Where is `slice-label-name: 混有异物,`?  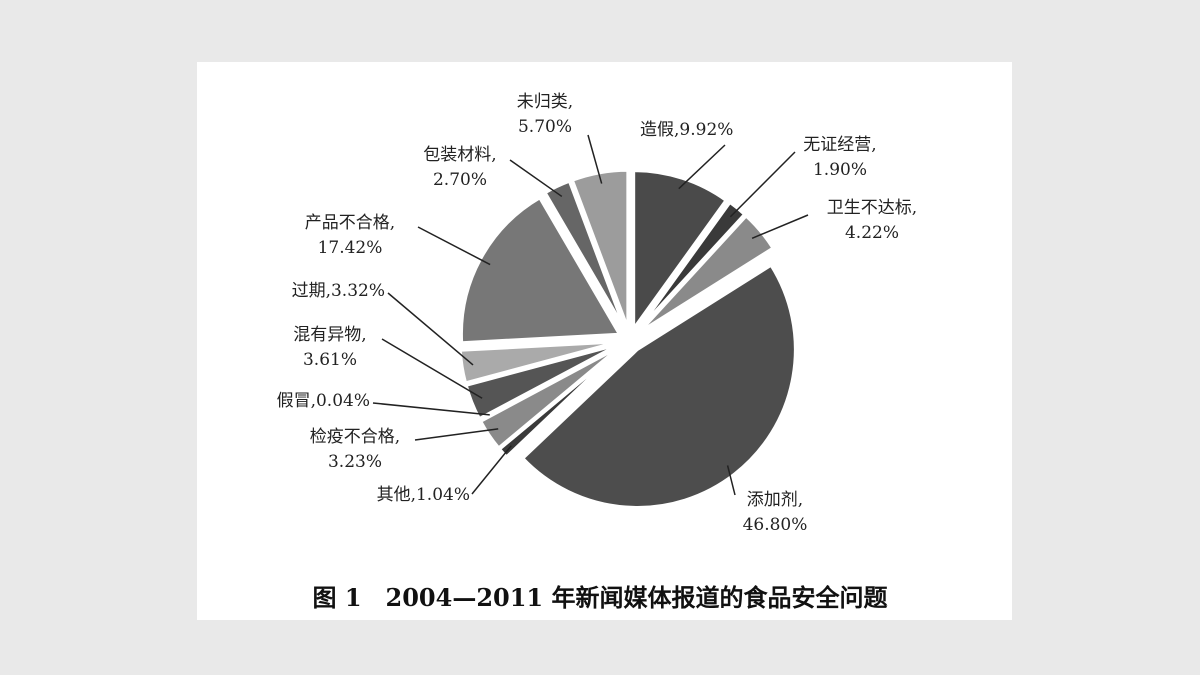 slice-label-name: 混有异物, is located at coordinates (329, 335).